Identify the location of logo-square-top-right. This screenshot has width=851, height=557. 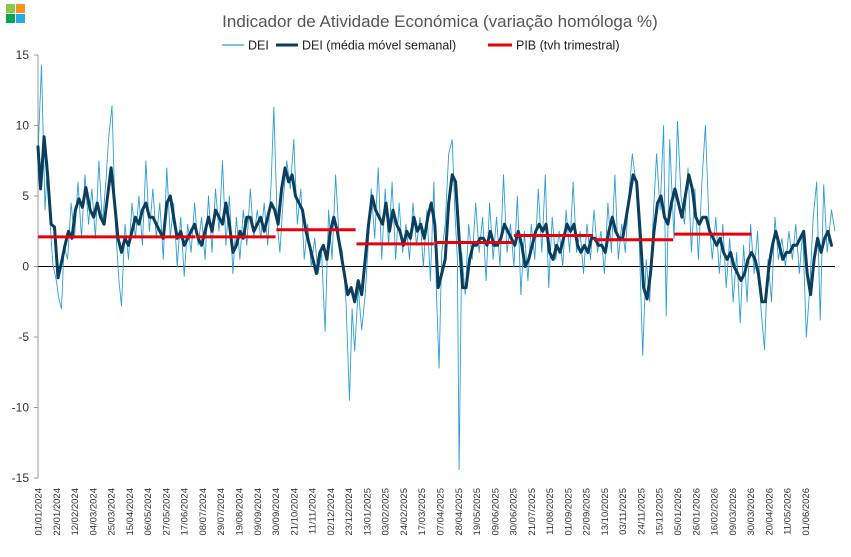
(20, 8).